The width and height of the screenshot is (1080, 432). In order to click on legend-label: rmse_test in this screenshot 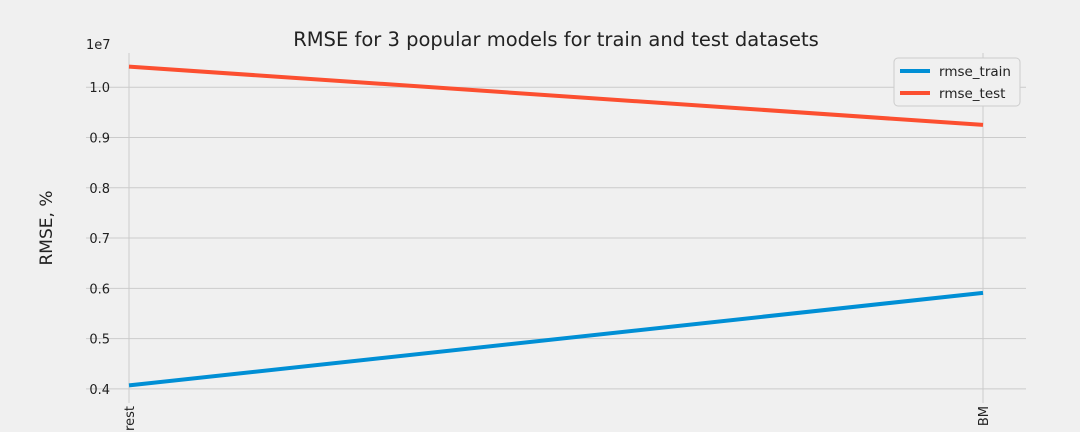, I will do `click(972, 94)`.